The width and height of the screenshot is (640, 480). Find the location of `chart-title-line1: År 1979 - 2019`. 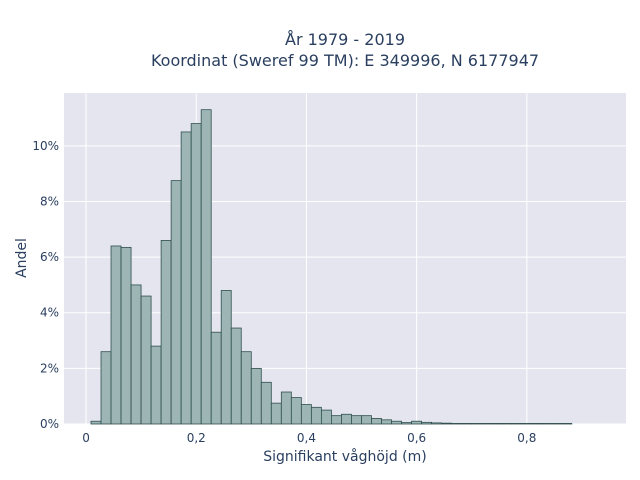

chart-title-line1: År 1979 - 2019 is located at coordinates (345, 39).